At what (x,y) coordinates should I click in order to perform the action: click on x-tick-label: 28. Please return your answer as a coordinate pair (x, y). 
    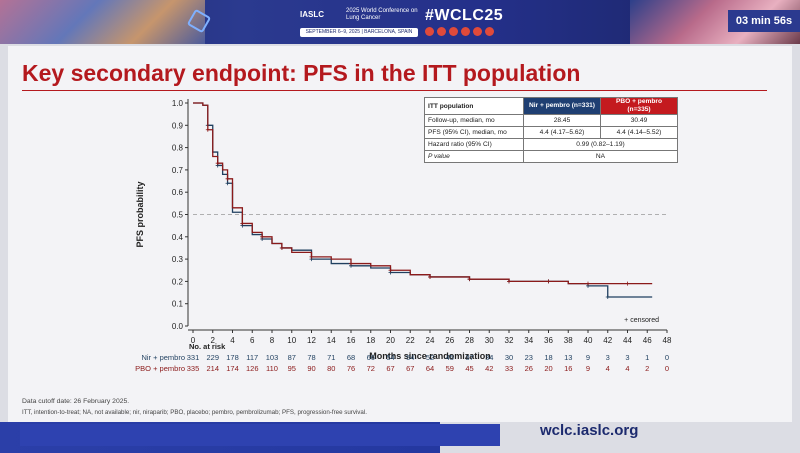
    Looking at the image, I should click on (469, 340).